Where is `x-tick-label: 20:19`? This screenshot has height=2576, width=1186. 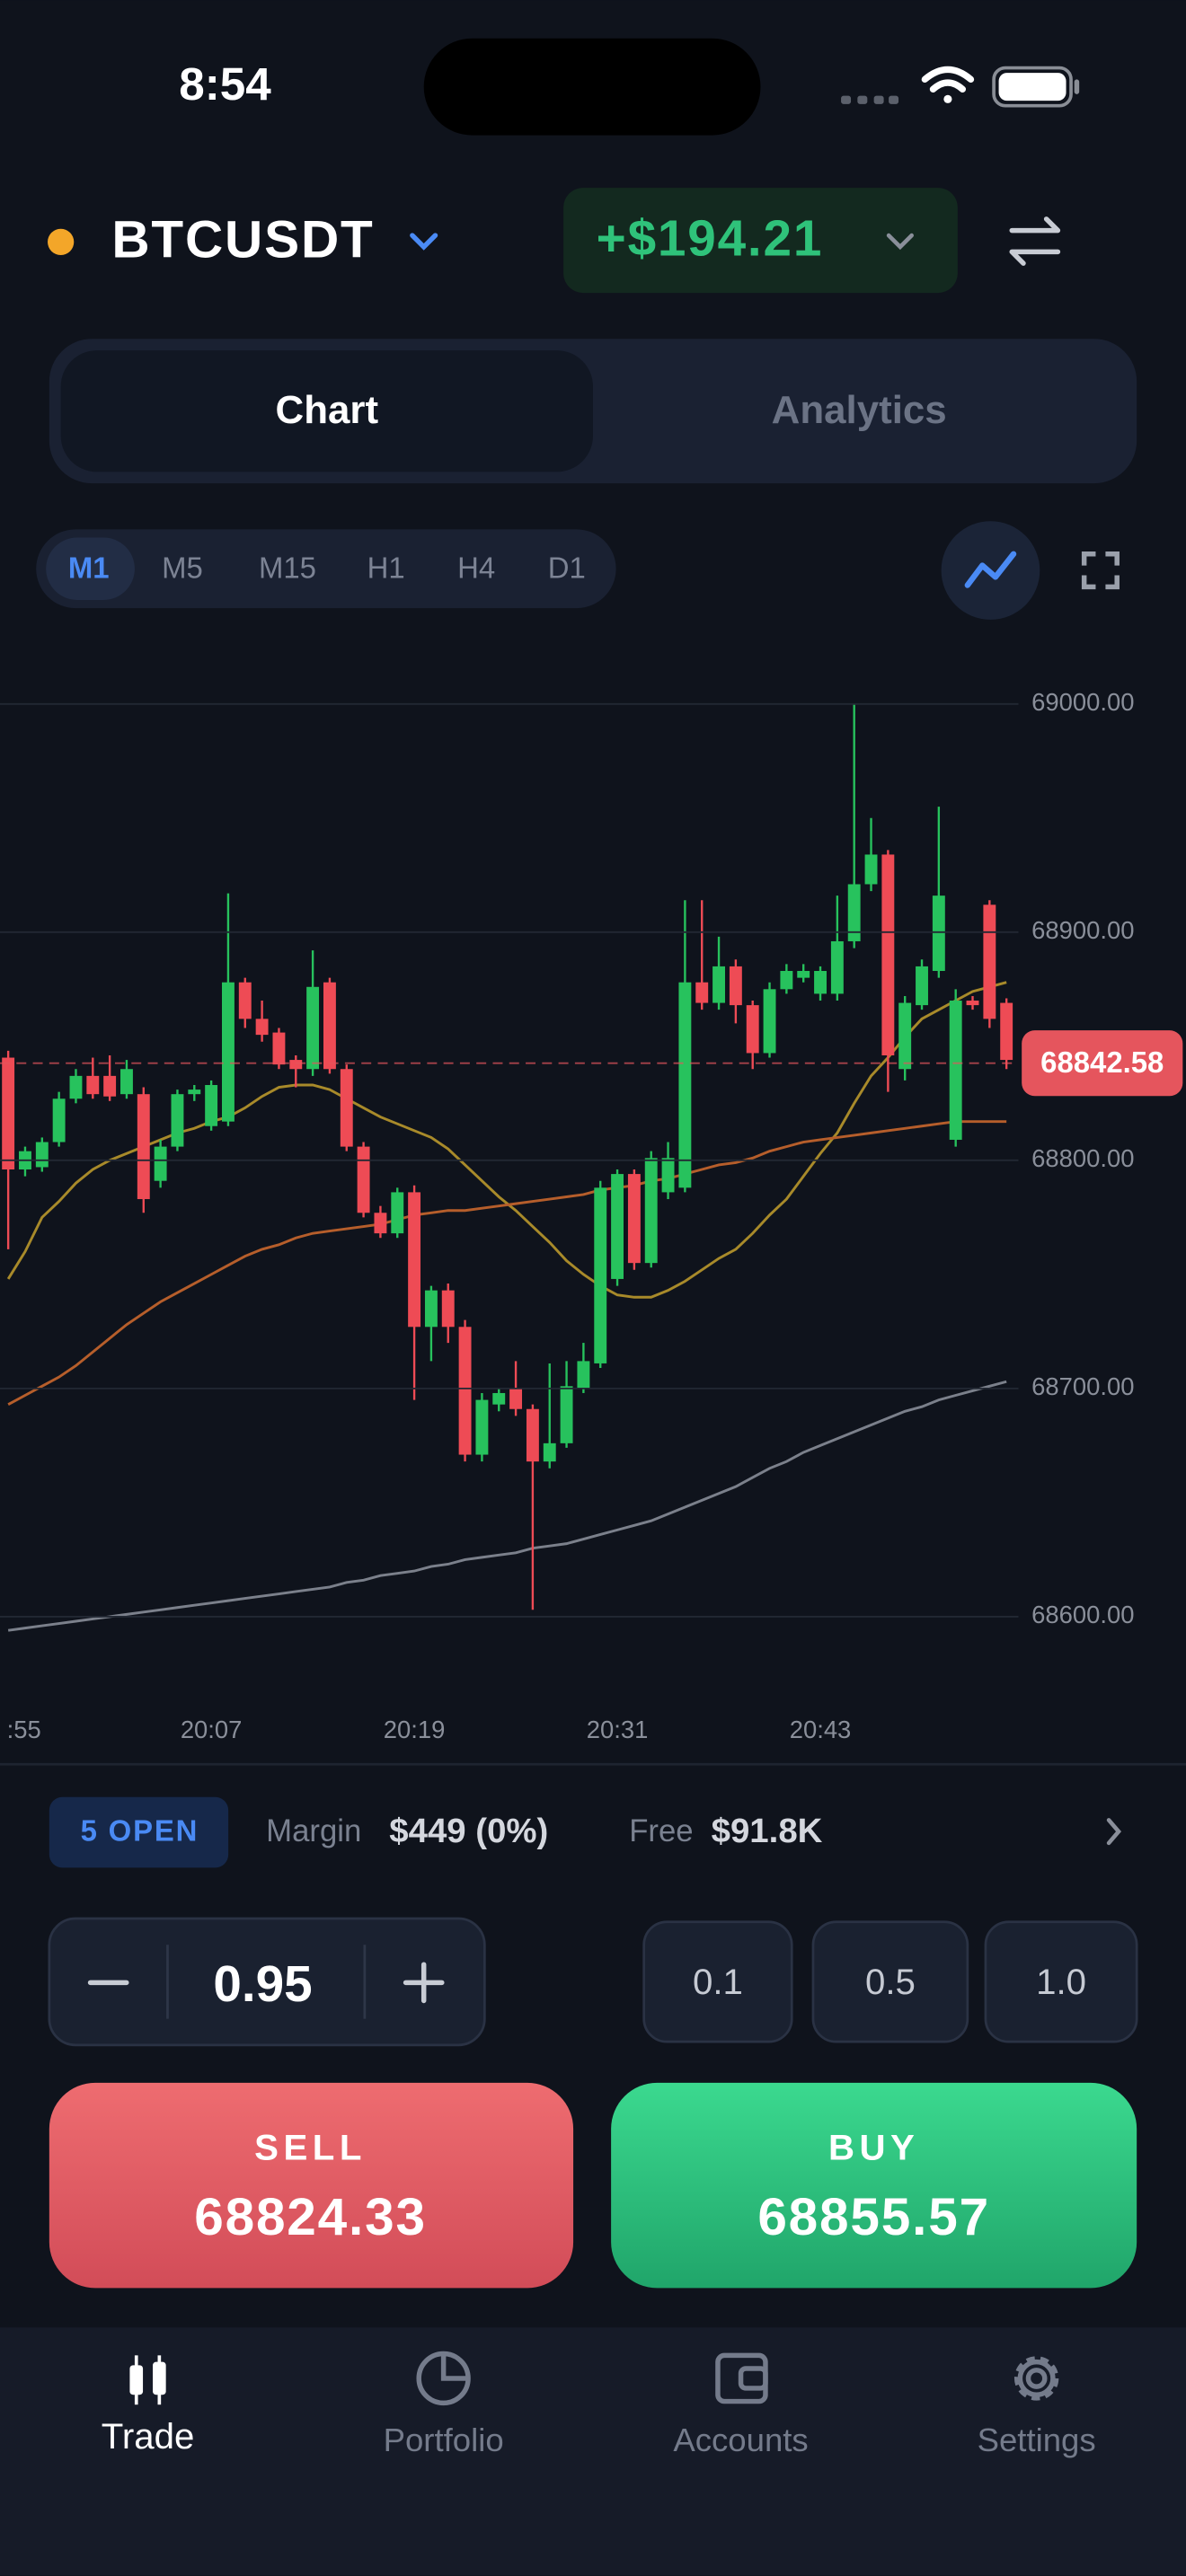
x-tick-label: 20:19 is located at coordinates (415, 1729).